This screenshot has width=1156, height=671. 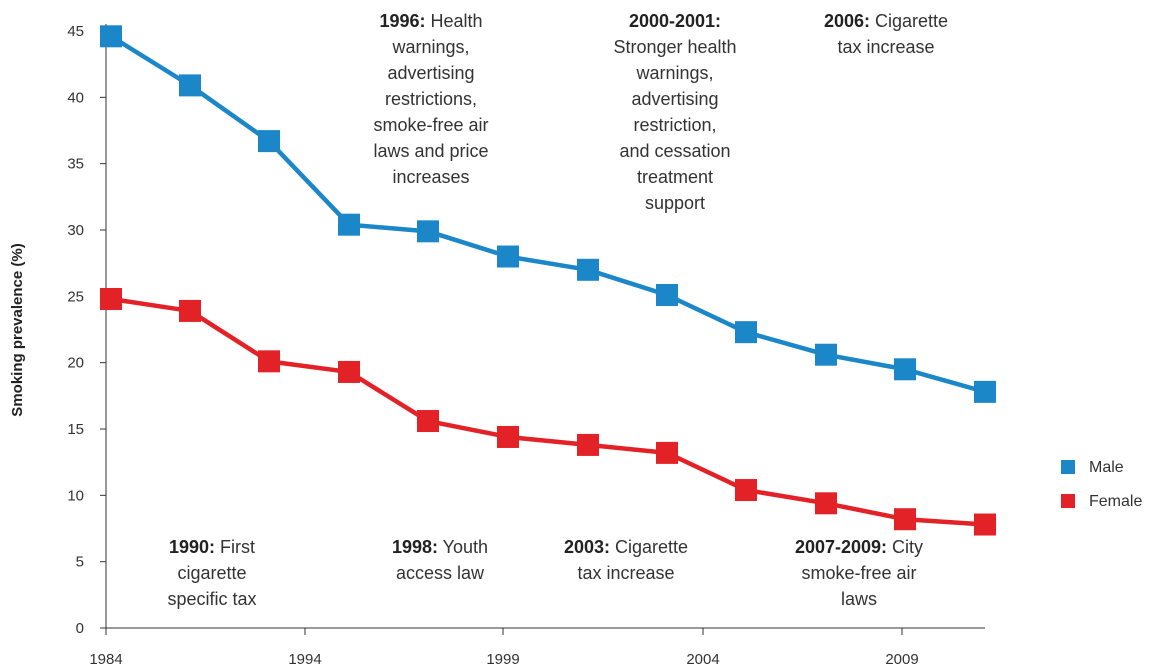 I want to click on annotation-line: support, so click(x=675, y=203).